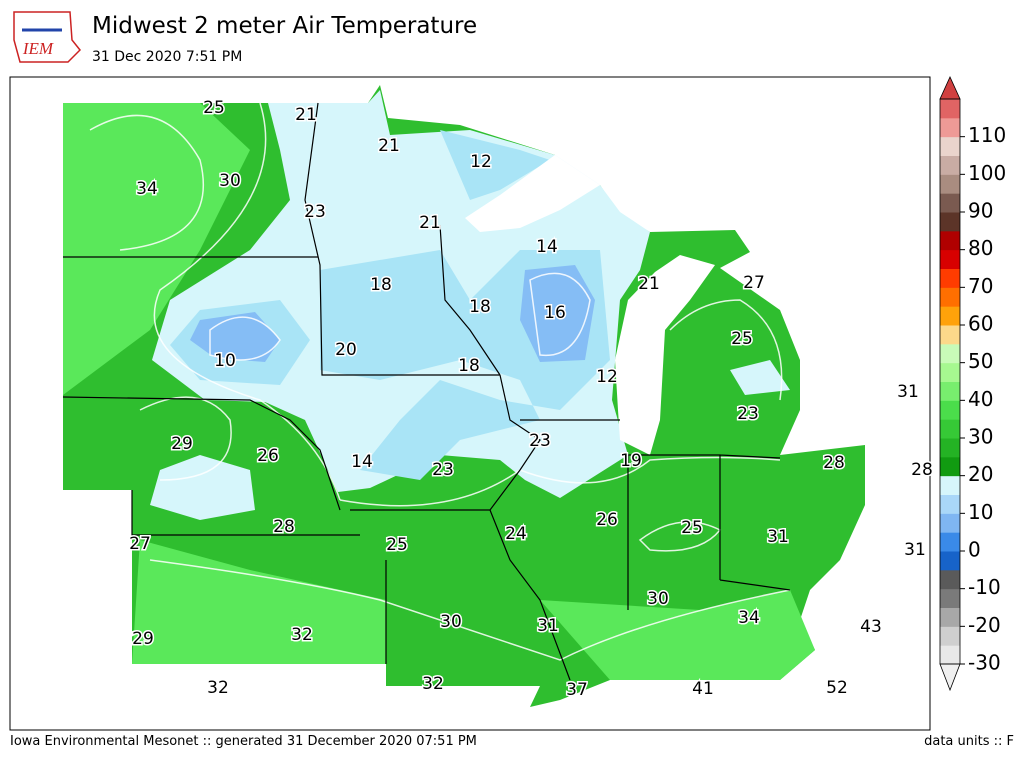  Describe the element at coordinates (980, 361) in the screenshot. I see `colorbar-tick-label: 50` at that location.